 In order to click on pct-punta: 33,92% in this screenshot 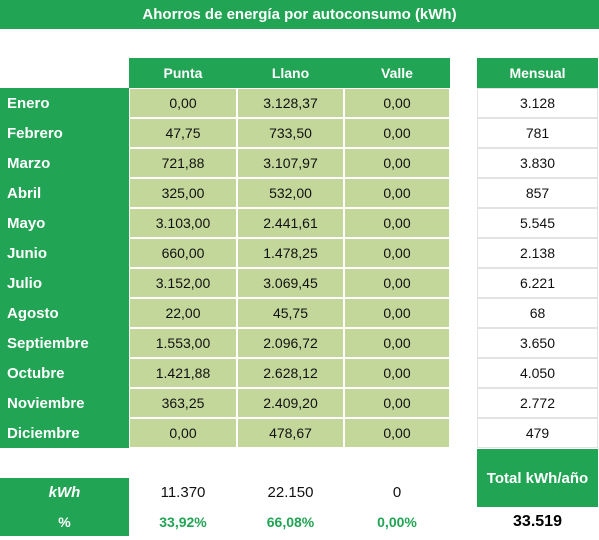, I will do `click(183, 521)`.